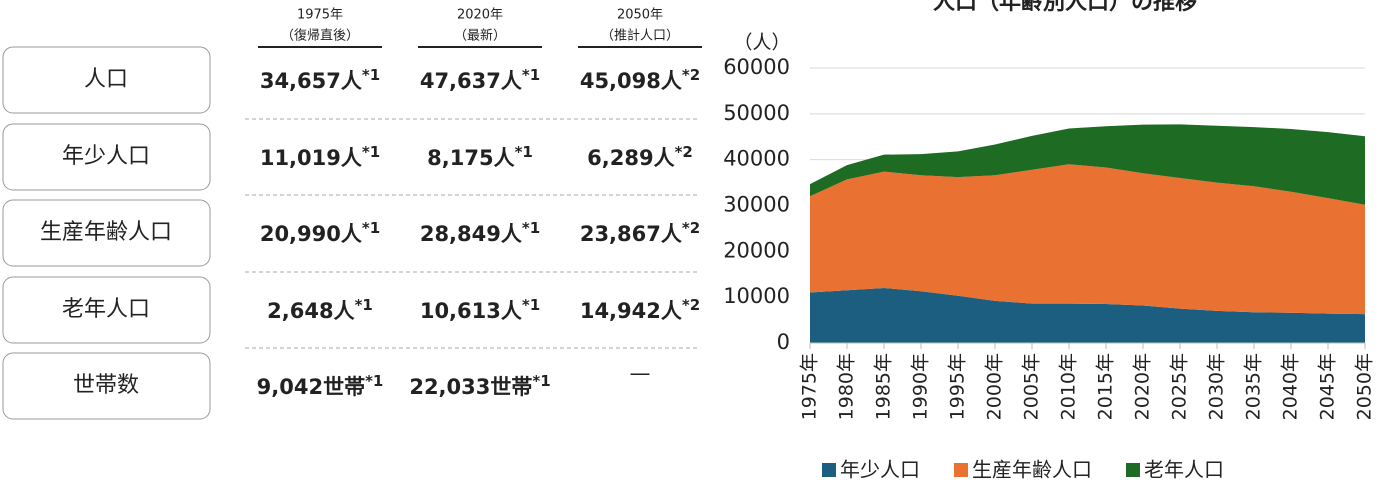 This screenshot has width=1393, height=491. I want to click on x-tick-label: 1975年, so click(810, 386).